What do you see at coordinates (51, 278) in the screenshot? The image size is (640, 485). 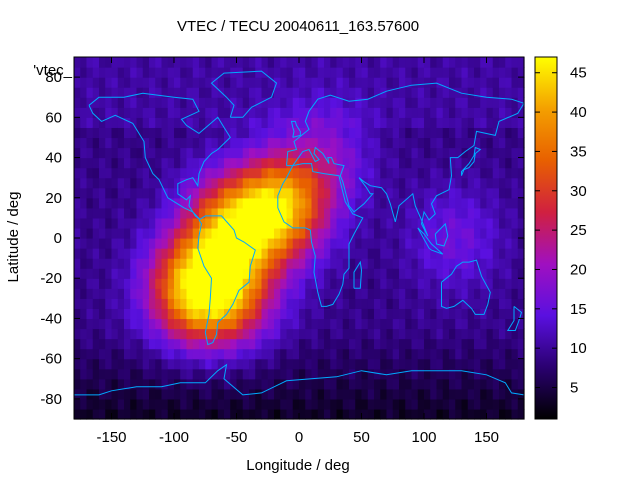 I see `y-tick-label: -20` at bounding box center [51, 278].